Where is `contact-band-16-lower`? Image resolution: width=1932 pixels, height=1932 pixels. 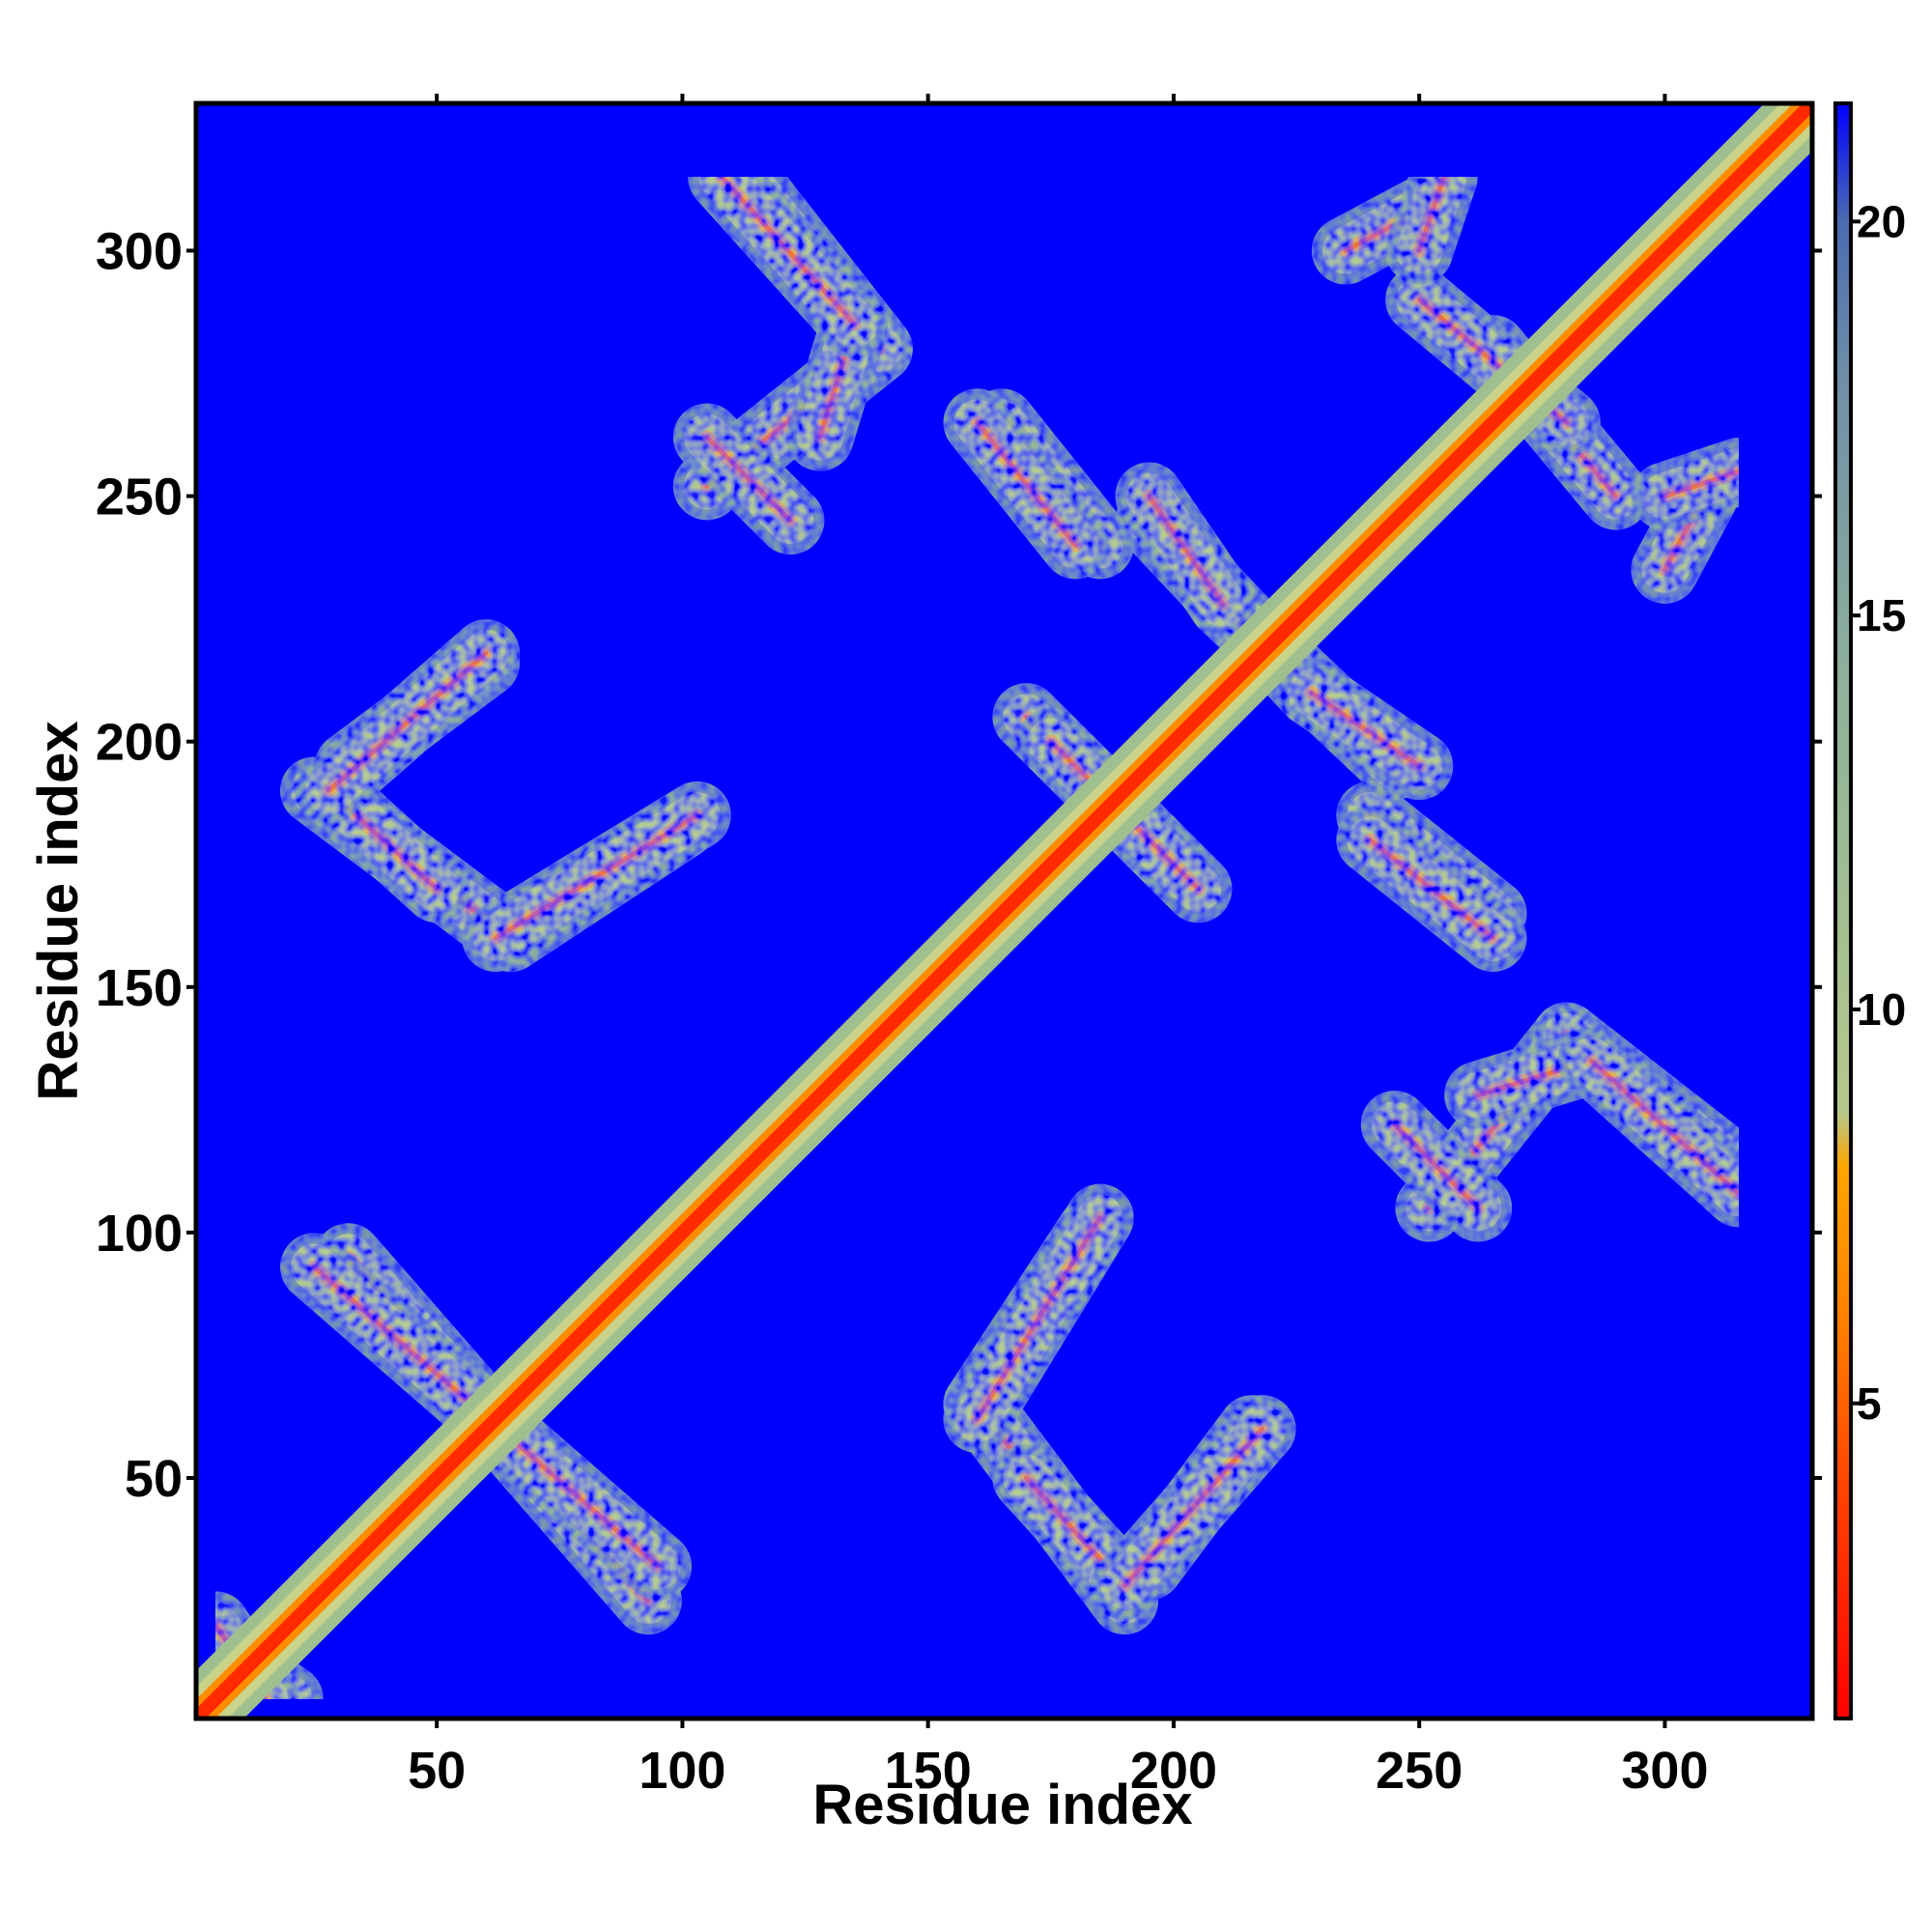
contact-band-16-lower is located at coordinates (1431, 214).